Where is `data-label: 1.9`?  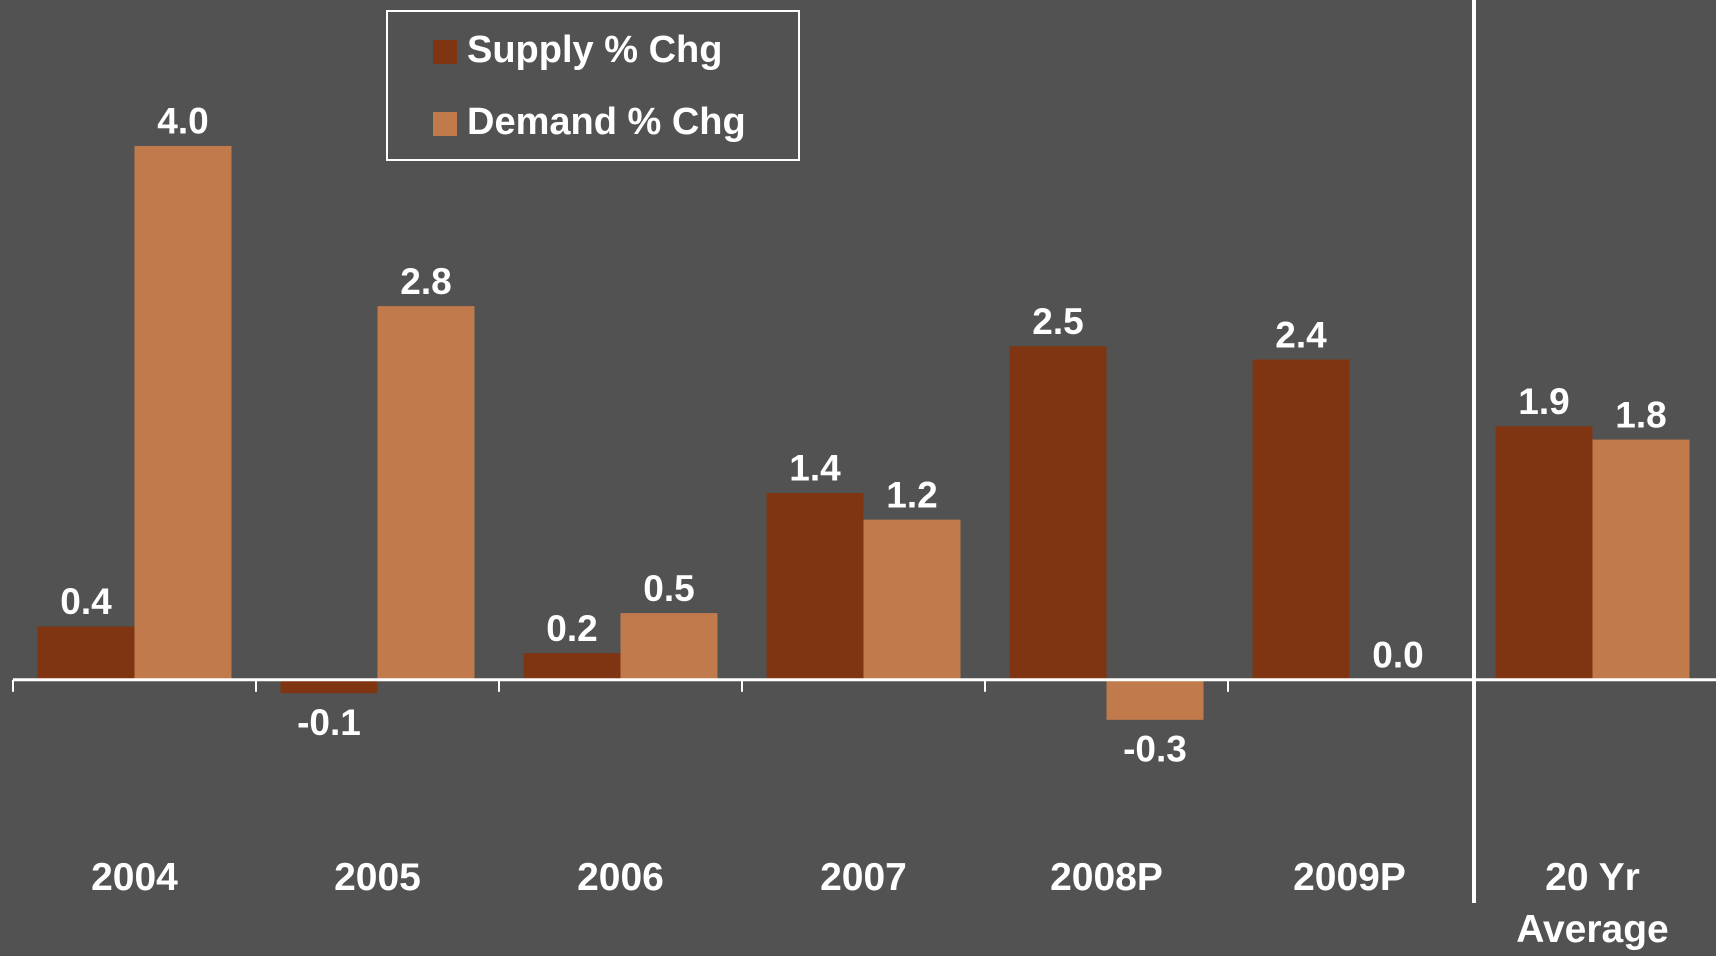 data-label: 1.9 is located at coordinates (1543, 401).